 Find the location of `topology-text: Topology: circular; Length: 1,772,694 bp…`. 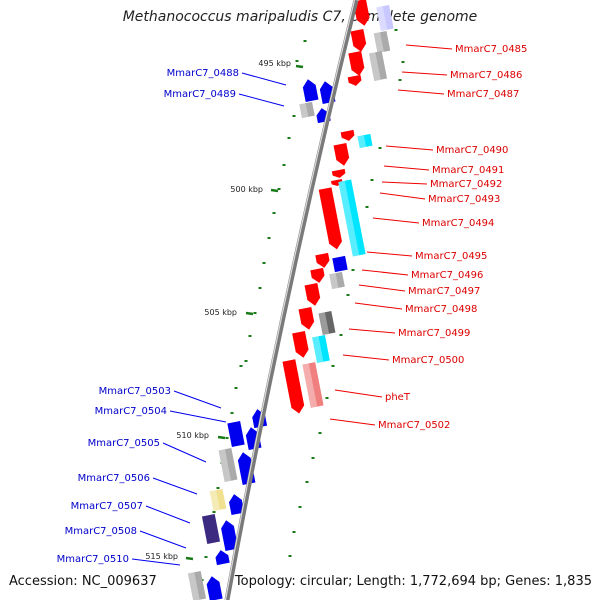

topology-text: Topology: circular; Length: 1,772,694 bp… is located at coordinates (413, 581).